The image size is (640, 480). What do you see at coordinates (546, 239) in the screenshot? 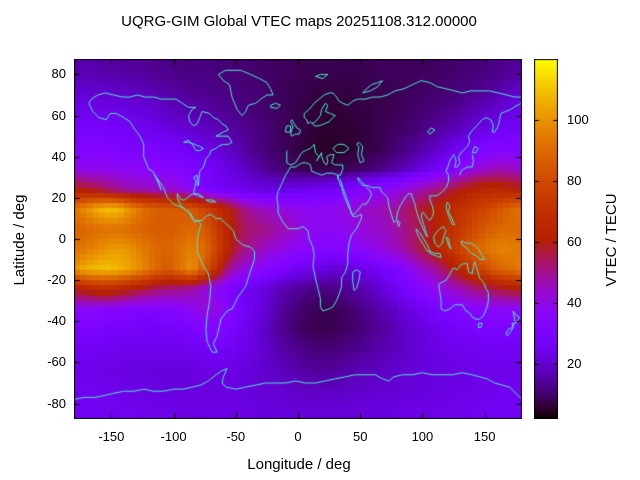
I see `colorbar-canvas` at bounding box center [546, 239].